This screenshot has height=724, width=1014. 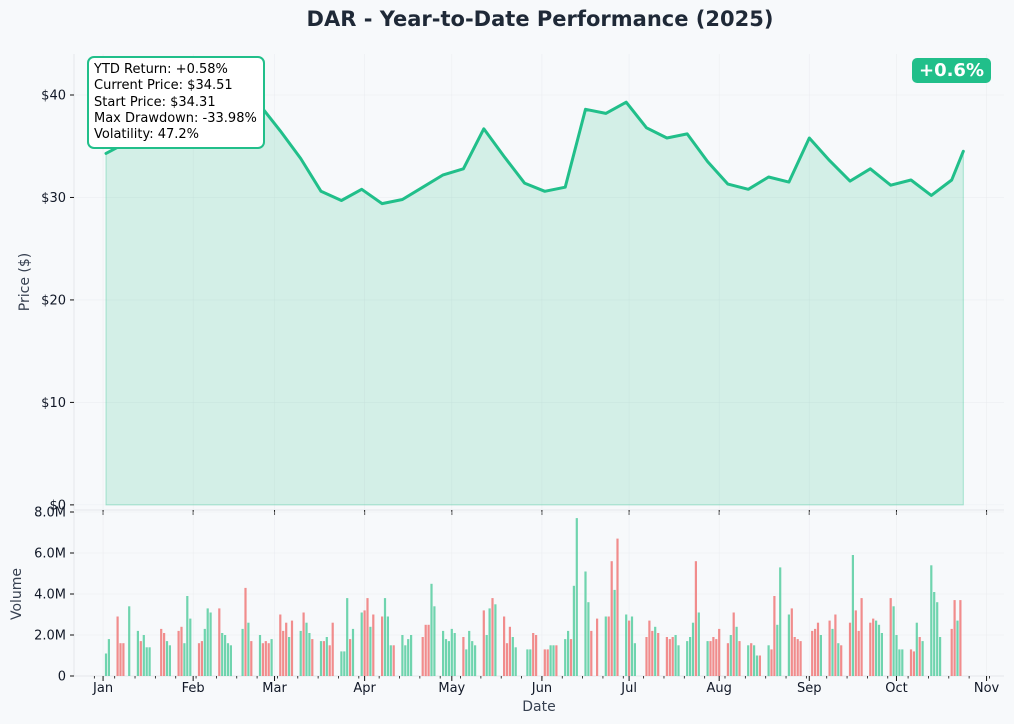 I want to click on date-x-tick-label: May, so click(x=451, y=688).